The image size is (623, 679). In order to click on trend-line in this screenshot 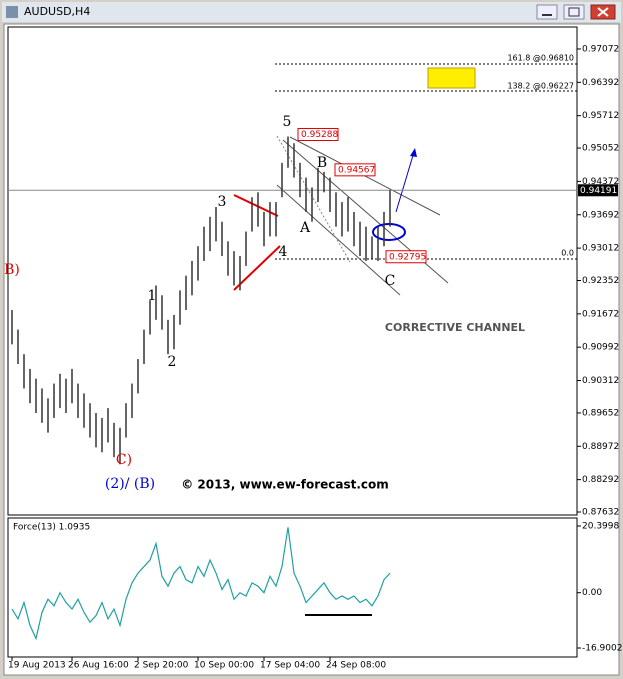, I will do `click(257, 268)`.